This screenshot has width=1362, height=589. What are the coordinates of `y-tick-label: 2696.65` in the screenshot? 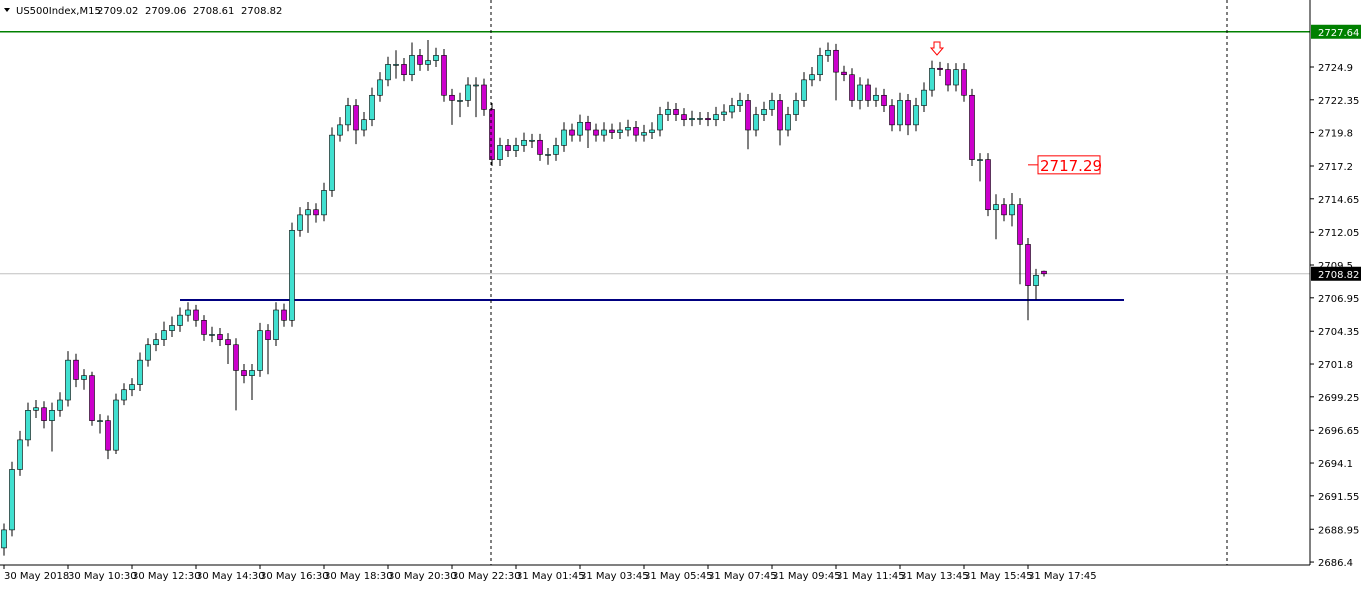 It's located at (1338, 431).